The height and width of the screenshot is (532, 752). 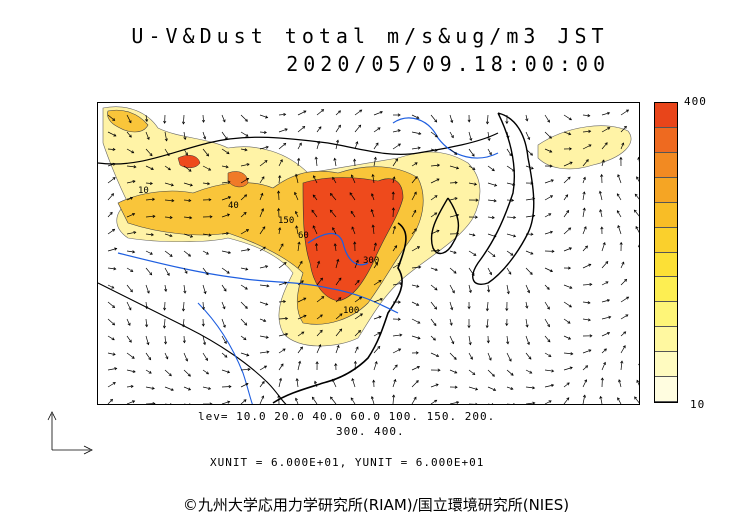 I want to click on river-north, so click(x=445, y=138).